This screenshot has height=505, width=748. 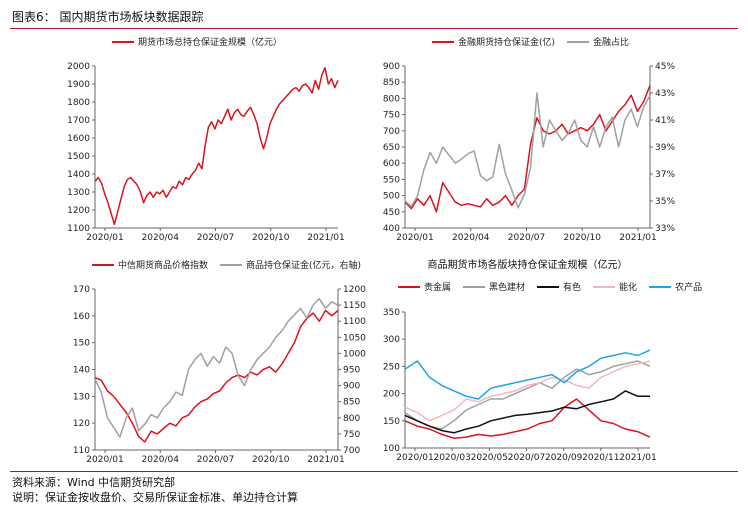 What do you see at coordinates (351, 419) in the screenshot?
I see `y2-tick-label: 800` at bounding box center [351, 419].